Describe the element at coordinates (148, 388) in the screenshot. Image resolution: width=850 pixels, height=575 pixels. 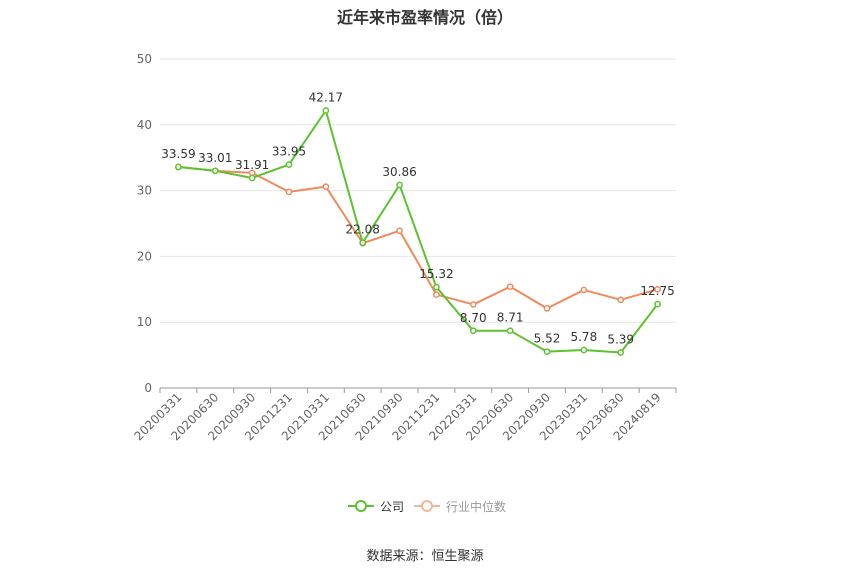
I see `y-tick-label: 0` at that location.